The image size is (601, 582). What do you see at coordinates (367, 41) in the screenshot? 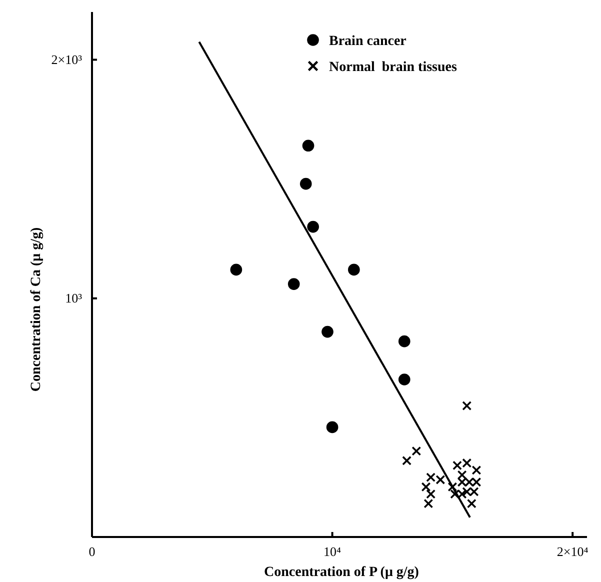
I see `legend-label: Brain cancer` at bounding box center [367, 41].